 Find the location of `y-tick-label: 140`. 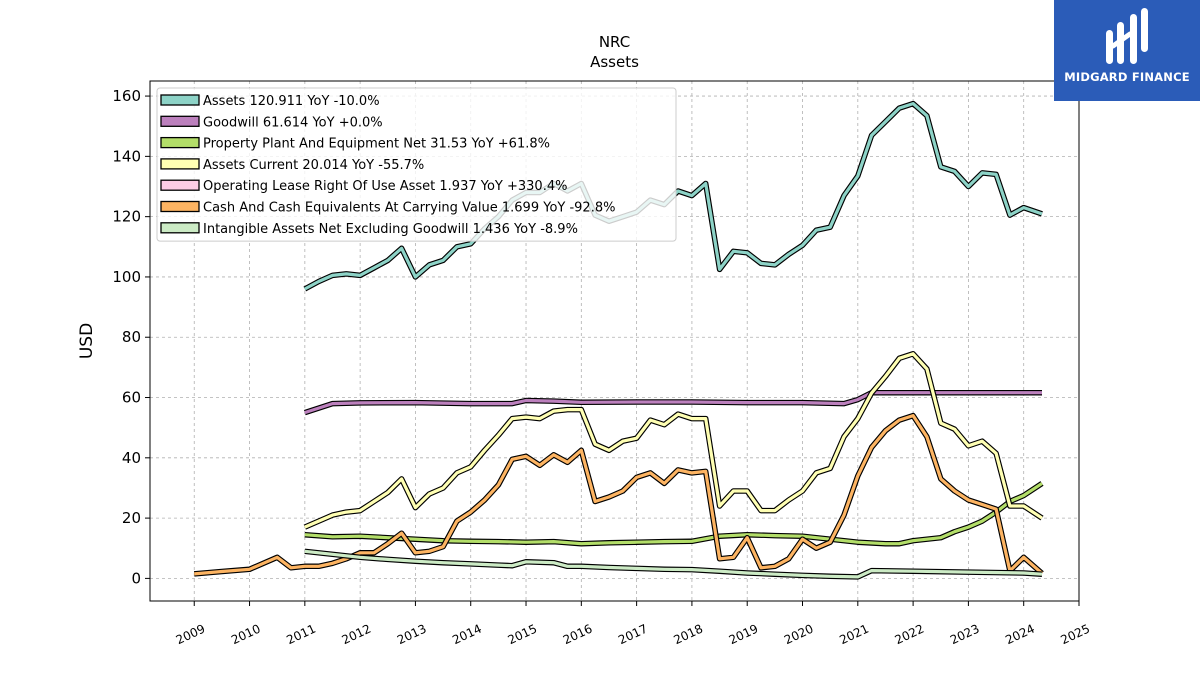

y-tick-label: 140 is located at coordinates (126, 156).